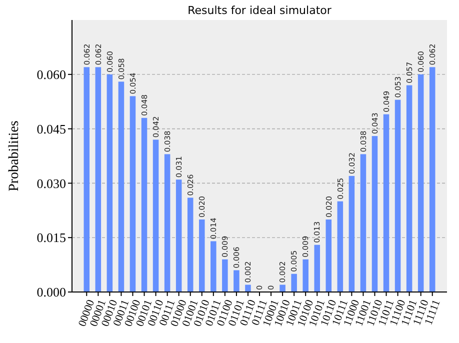  Describe the element at coordinates (260, 10) in the screenshot. I see `chart-title: Results for ideal simulator` at that location.